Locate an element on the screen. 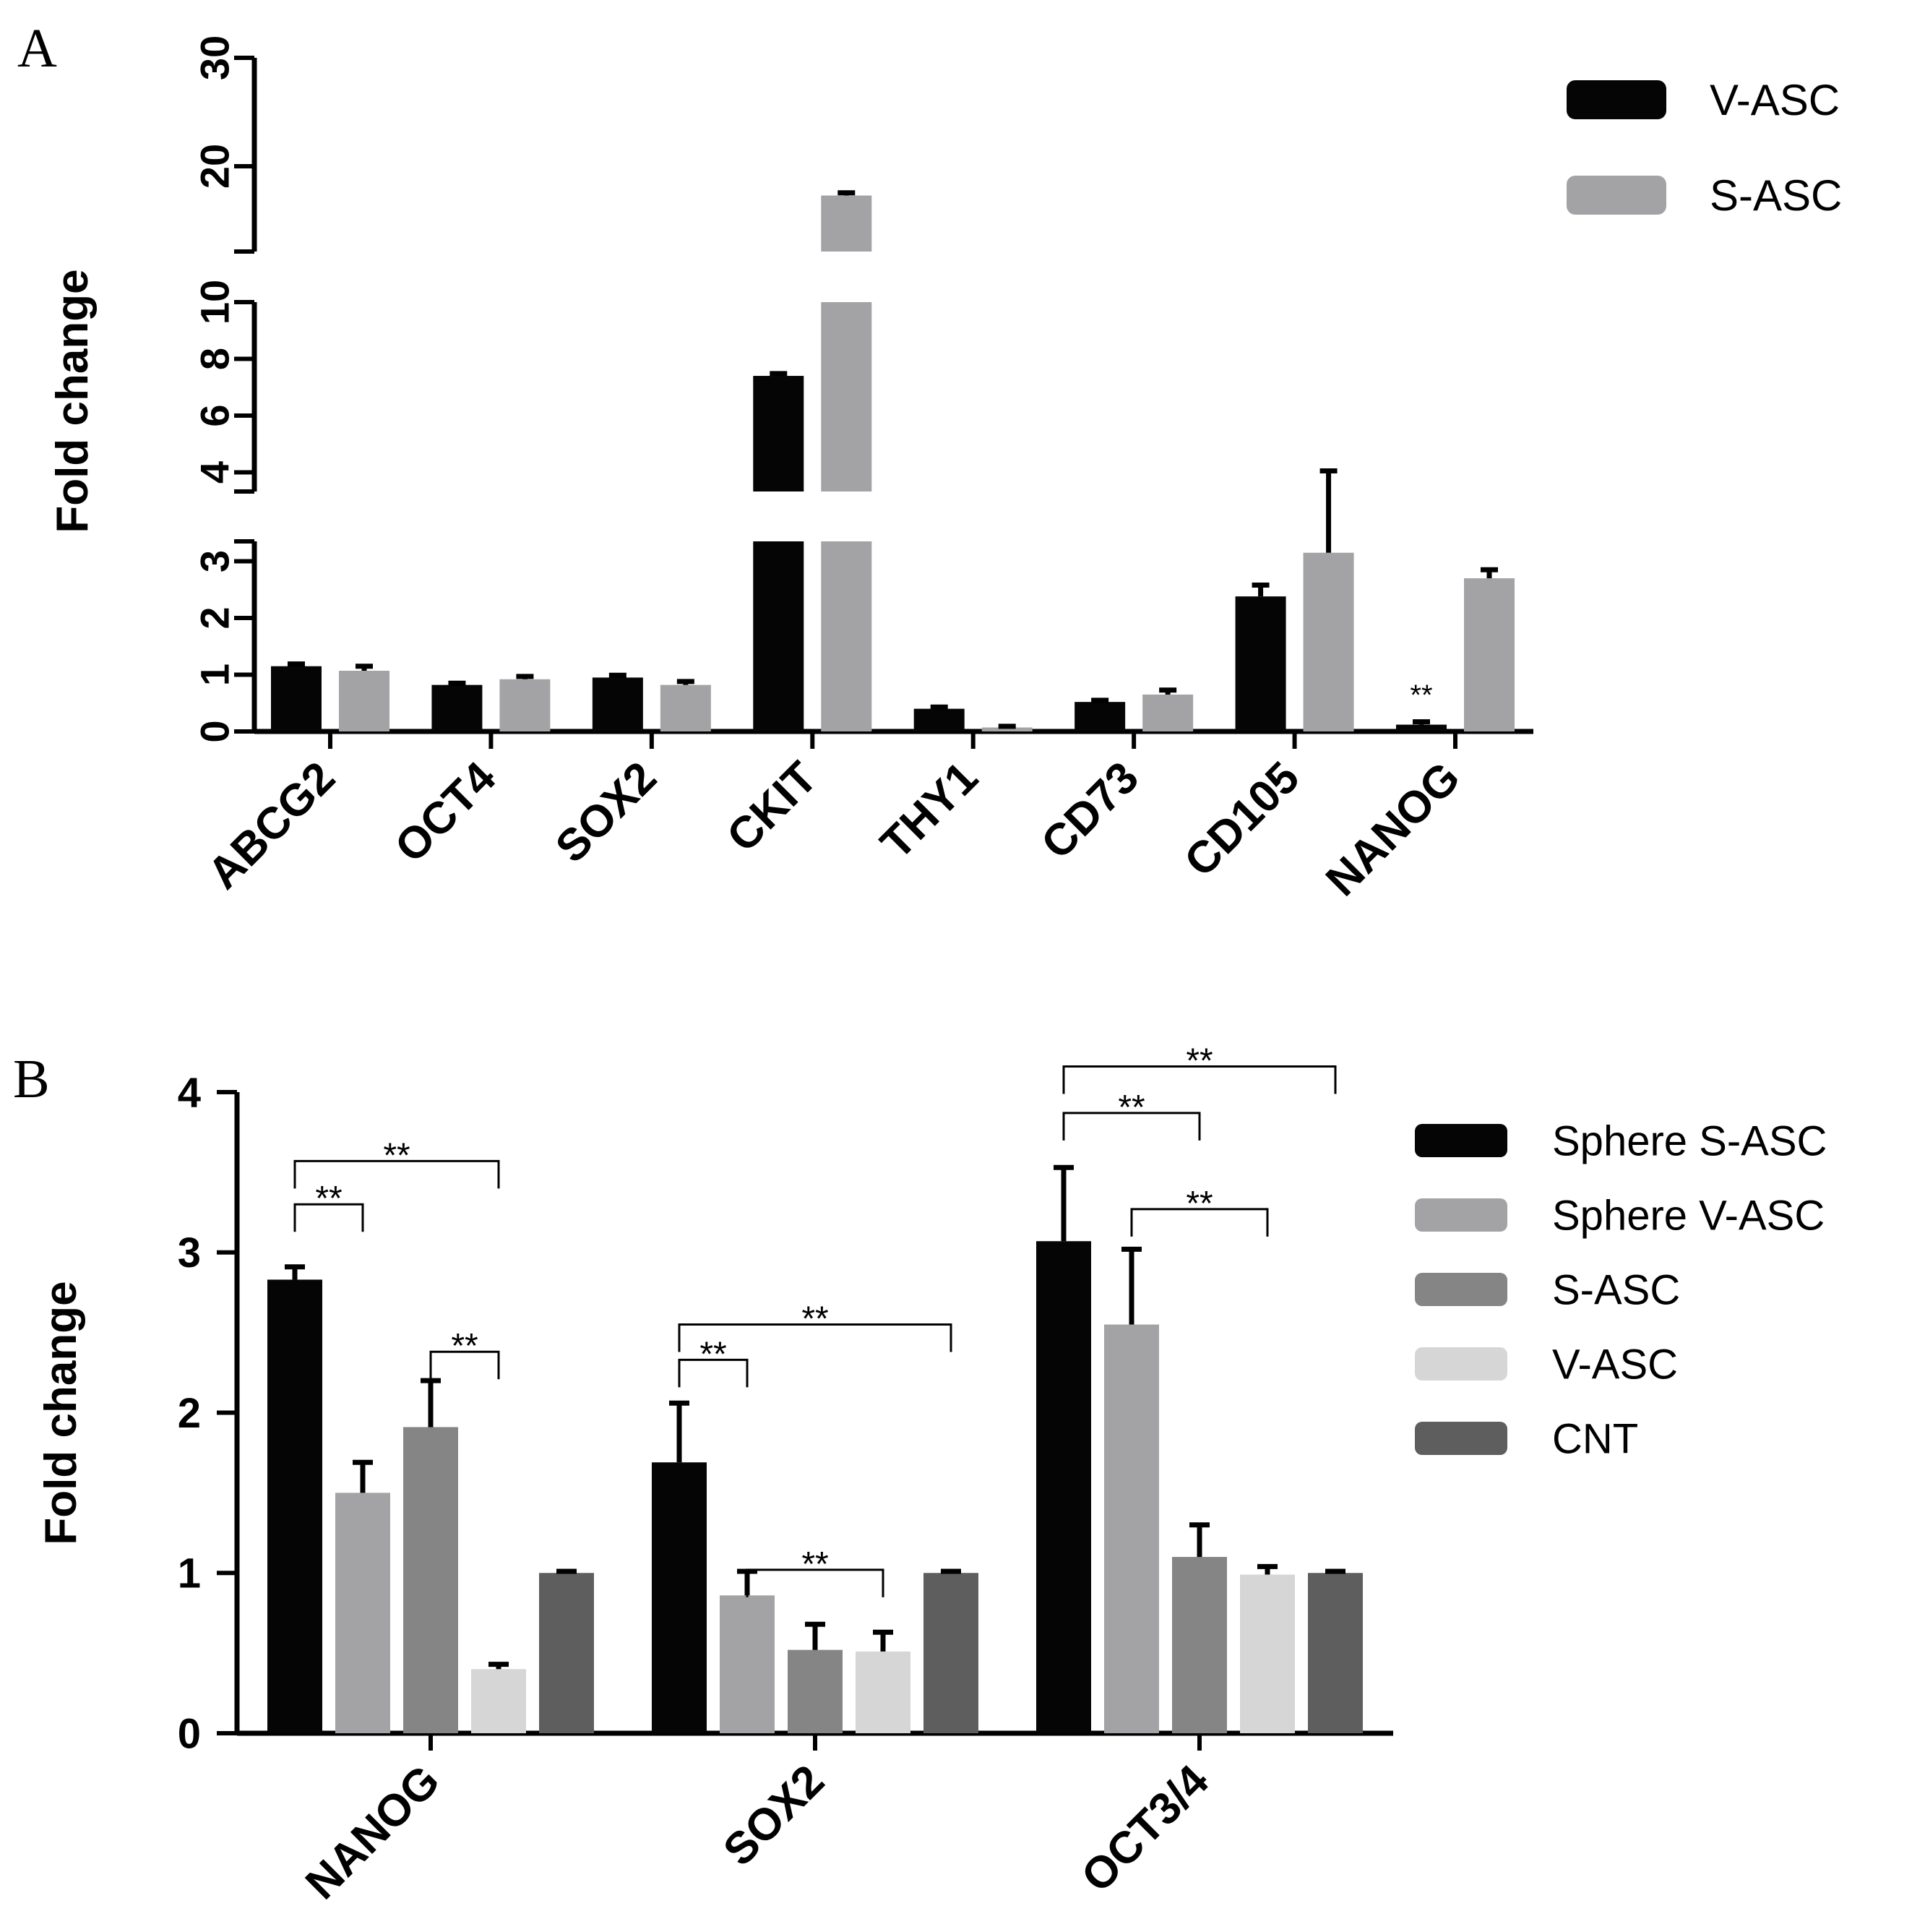 This screenshot has width=1912, height=1932. panel-a-legend-label-s-asc: S-ASC is located at coordinates (1776, 196).